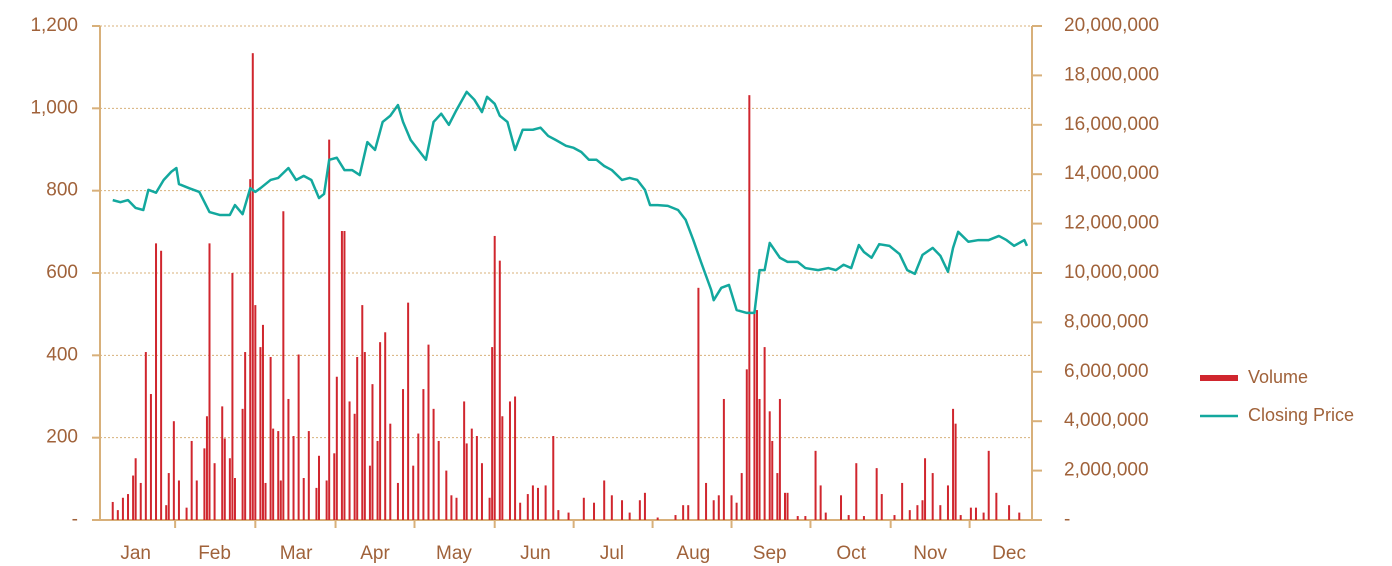 The width and height of the screenshot is (1392, 566). Describe the element at coordinates (1278, 377) in the screenshot. I see `legend-label: Volume` at that location.